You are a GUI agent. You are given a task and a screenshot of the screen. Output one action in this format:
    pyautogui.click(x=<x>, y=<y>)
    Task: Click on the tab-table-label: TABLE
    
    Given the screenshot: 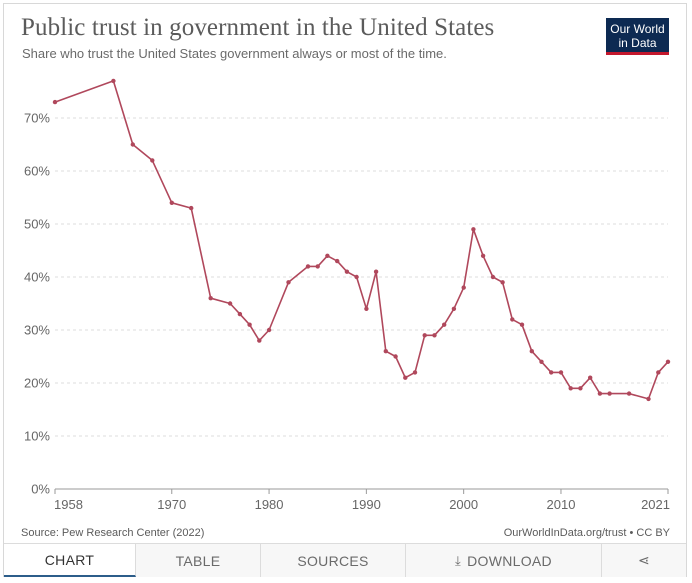 What is the action you would take?
    pyautogui.click(x=198, y=560)
    